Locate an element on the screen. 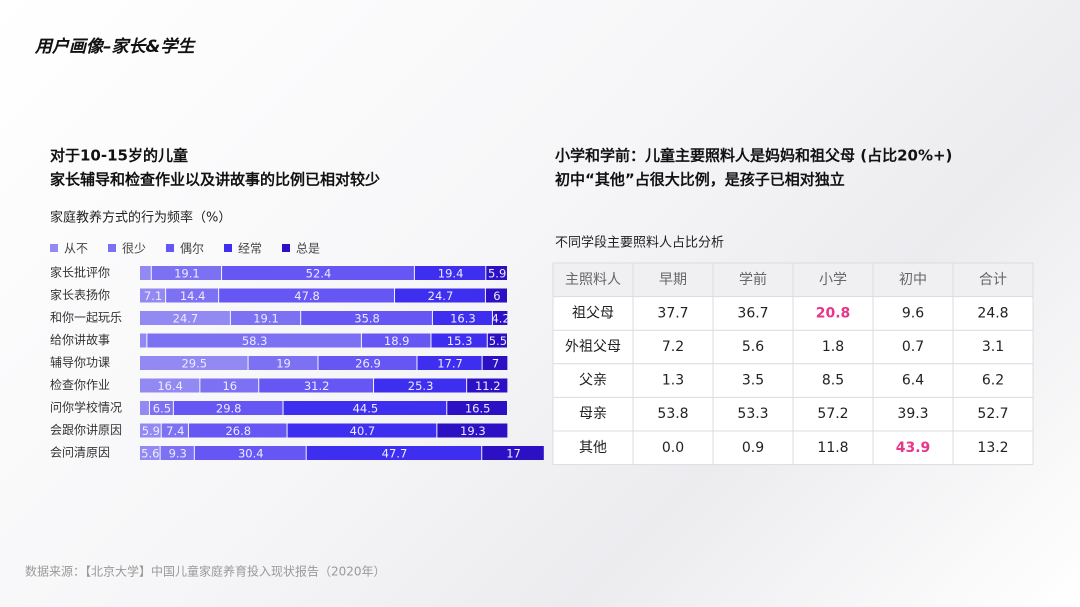 The height and width of the screenshot is (607, 1080). legend-label: 总是 is located at coordinates (308, 249).